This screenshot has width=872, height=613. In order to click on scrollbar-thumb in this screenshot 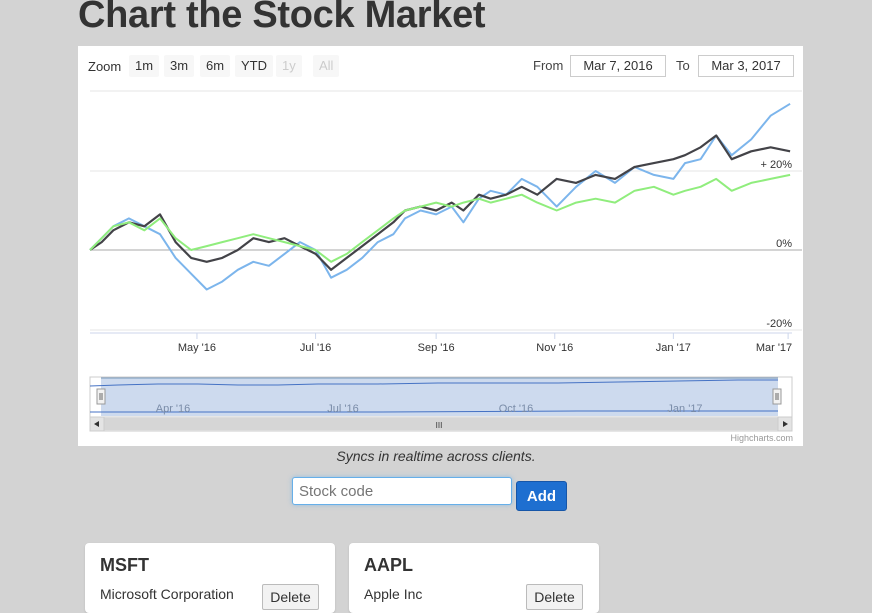, I will do `click(441, 424)`.